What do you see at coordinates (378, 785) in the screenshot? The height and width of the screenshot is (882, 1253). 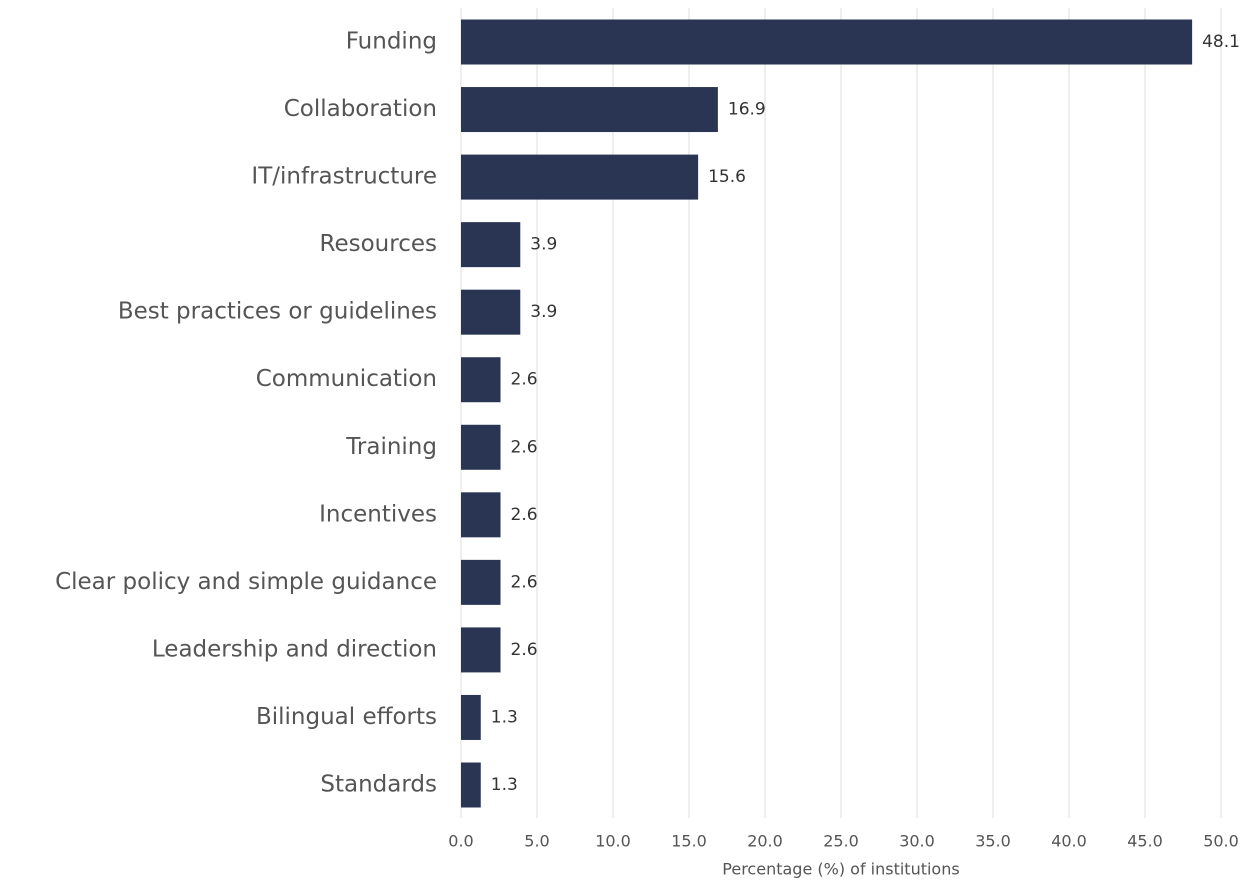 I see `category-label: Standards` at bounding box center [378, 785].